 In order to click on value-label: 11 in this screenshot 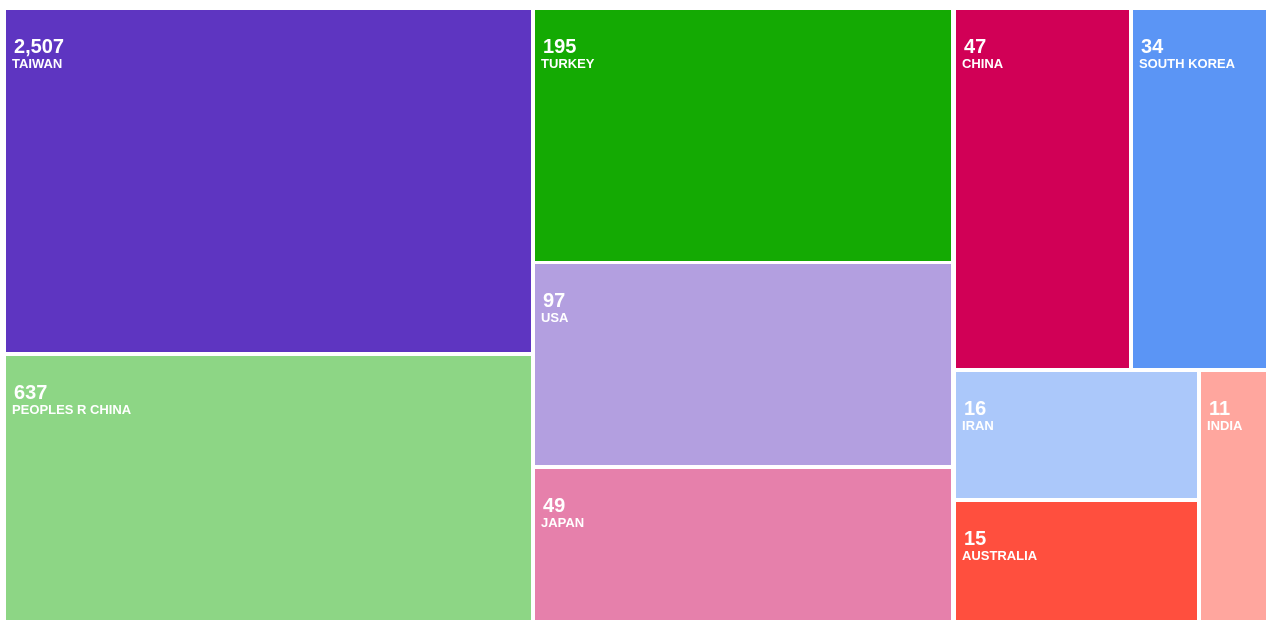, I will do `click(1219, 409)`.